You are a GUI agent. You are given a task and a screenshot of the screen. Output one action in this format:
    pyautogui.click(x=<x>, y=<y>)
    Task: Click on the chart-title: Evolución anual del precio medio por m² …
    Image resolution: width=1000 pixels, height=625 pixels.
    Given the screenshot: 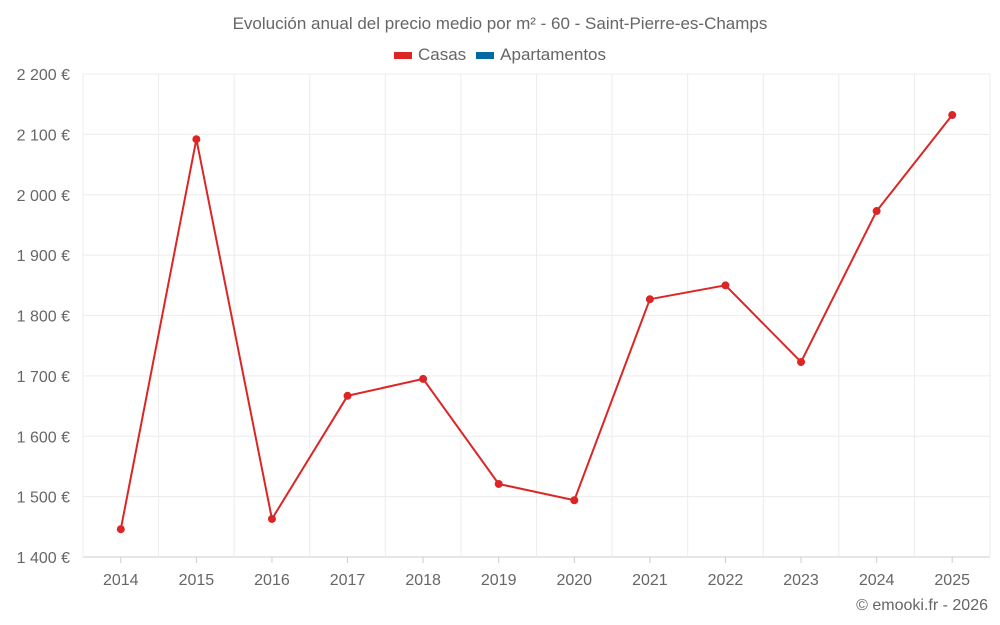 What is the action you would take?
    pyautogui.click(x=500, y=23)
    